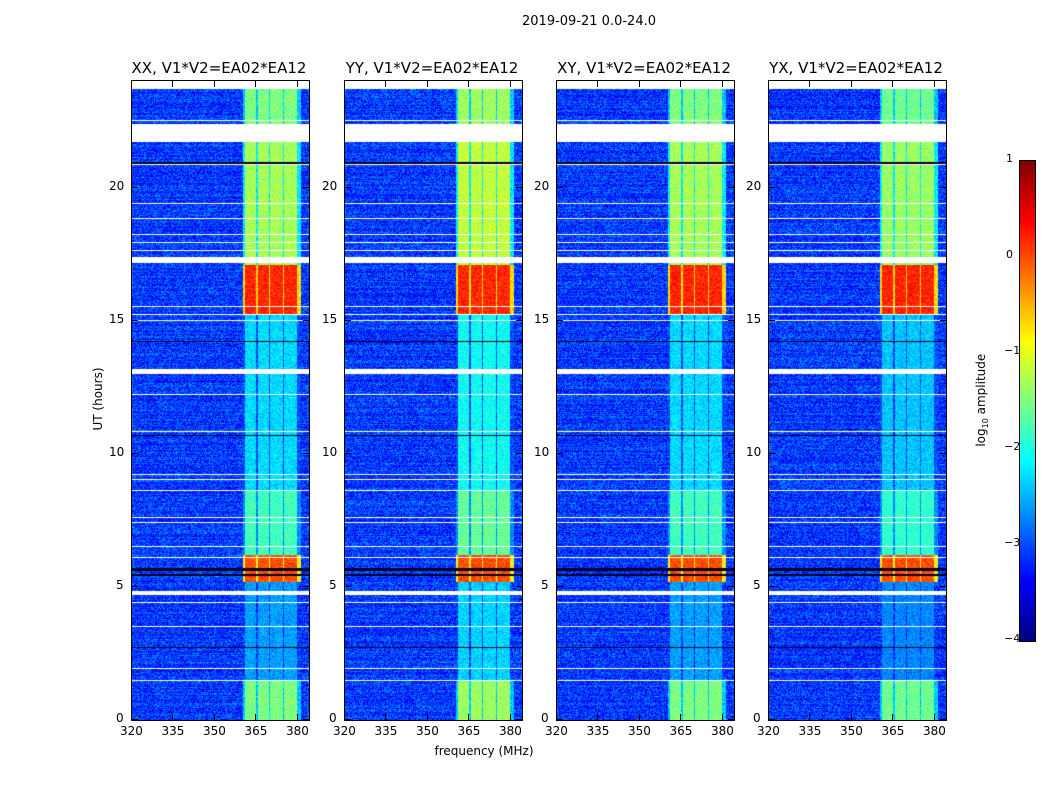  I want to click on panel-title: XY, V1*V2=EA02*EA12, so click(644, 68).